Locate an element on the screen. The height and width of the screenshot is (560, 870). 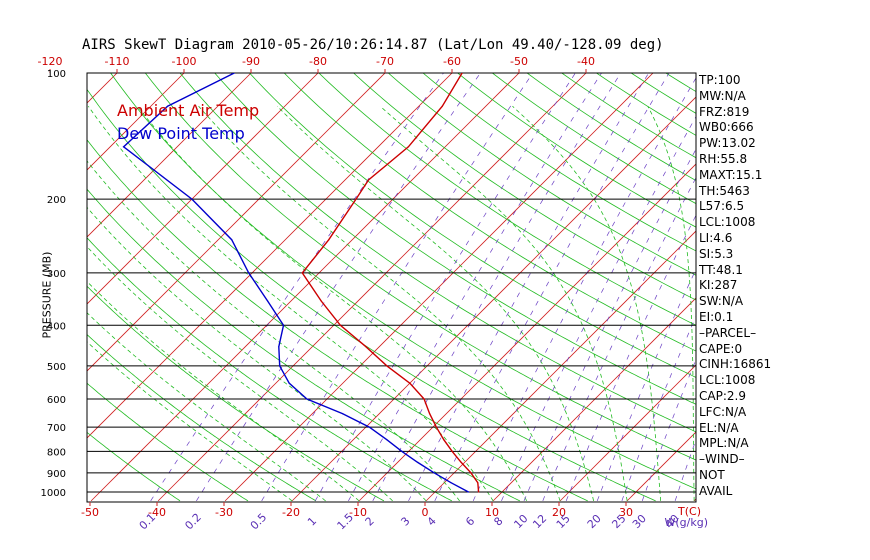
mixing-ratio-tick-label: 20 is located at coordinates (594, 521).